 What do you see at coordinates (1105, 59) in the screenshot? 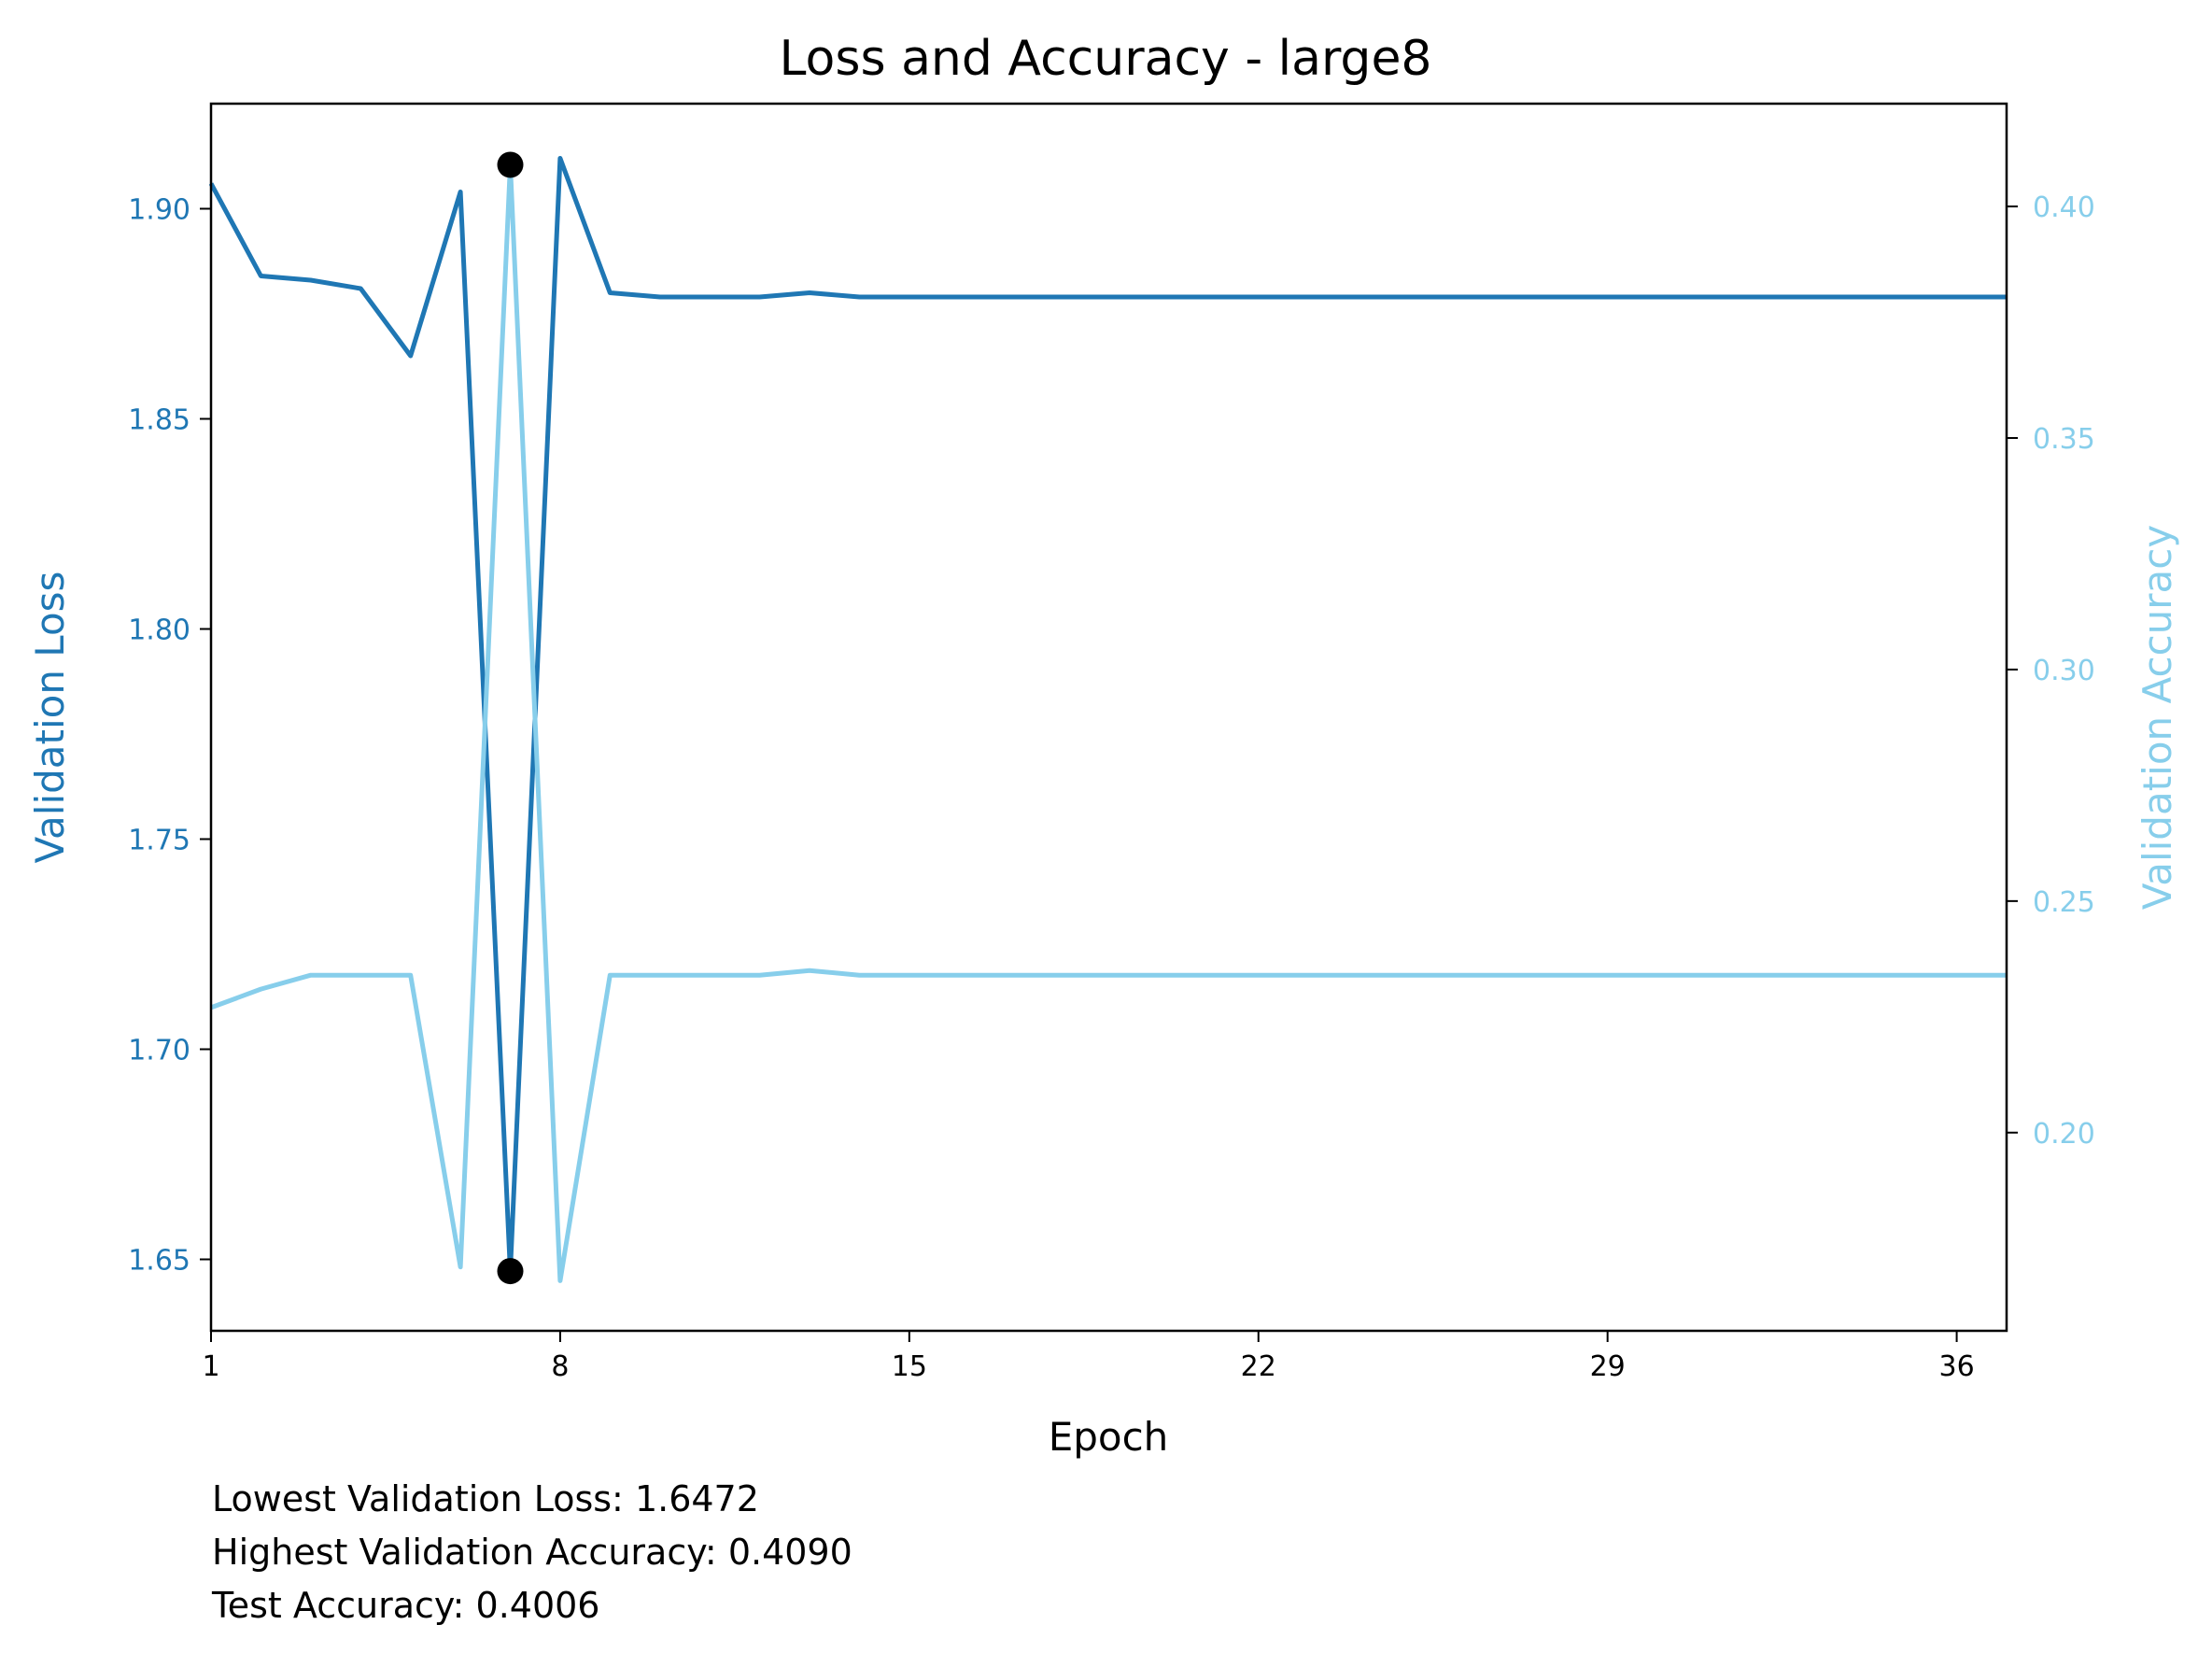
I see `chart-title: Loss and Accuracy - large8` at bounding box center [1105, 59].